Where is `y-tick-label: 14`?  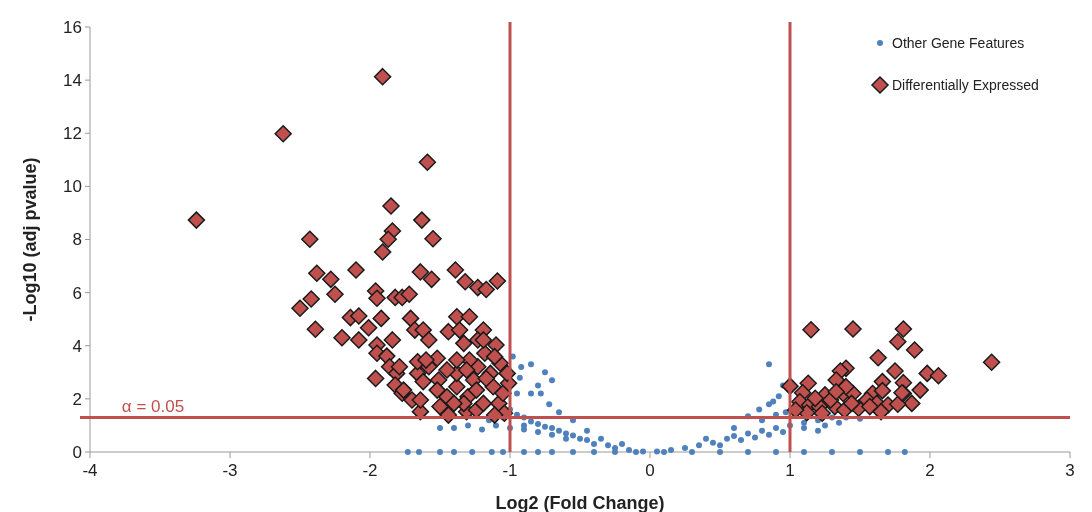 y-tick-label: 14 is located at coordinates (72, 81).